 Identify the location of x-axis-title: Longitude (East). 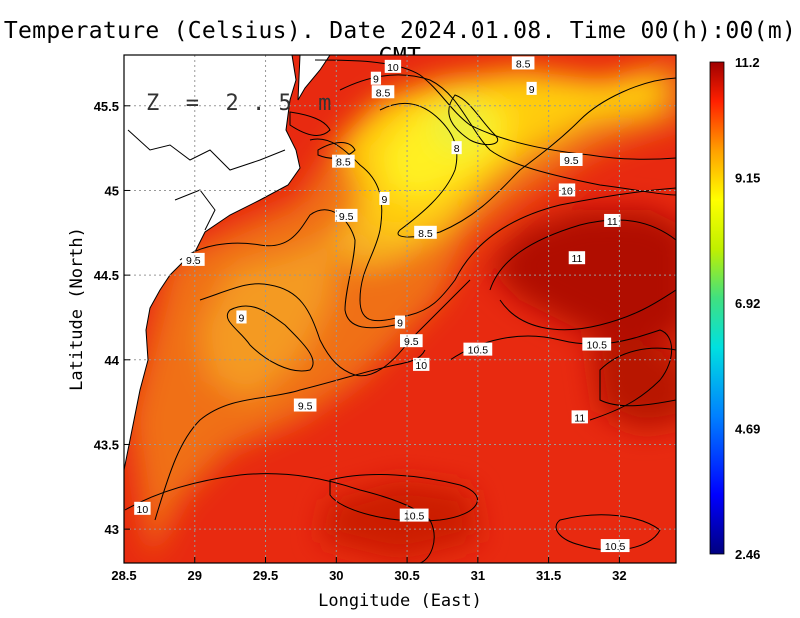
(400, 601).